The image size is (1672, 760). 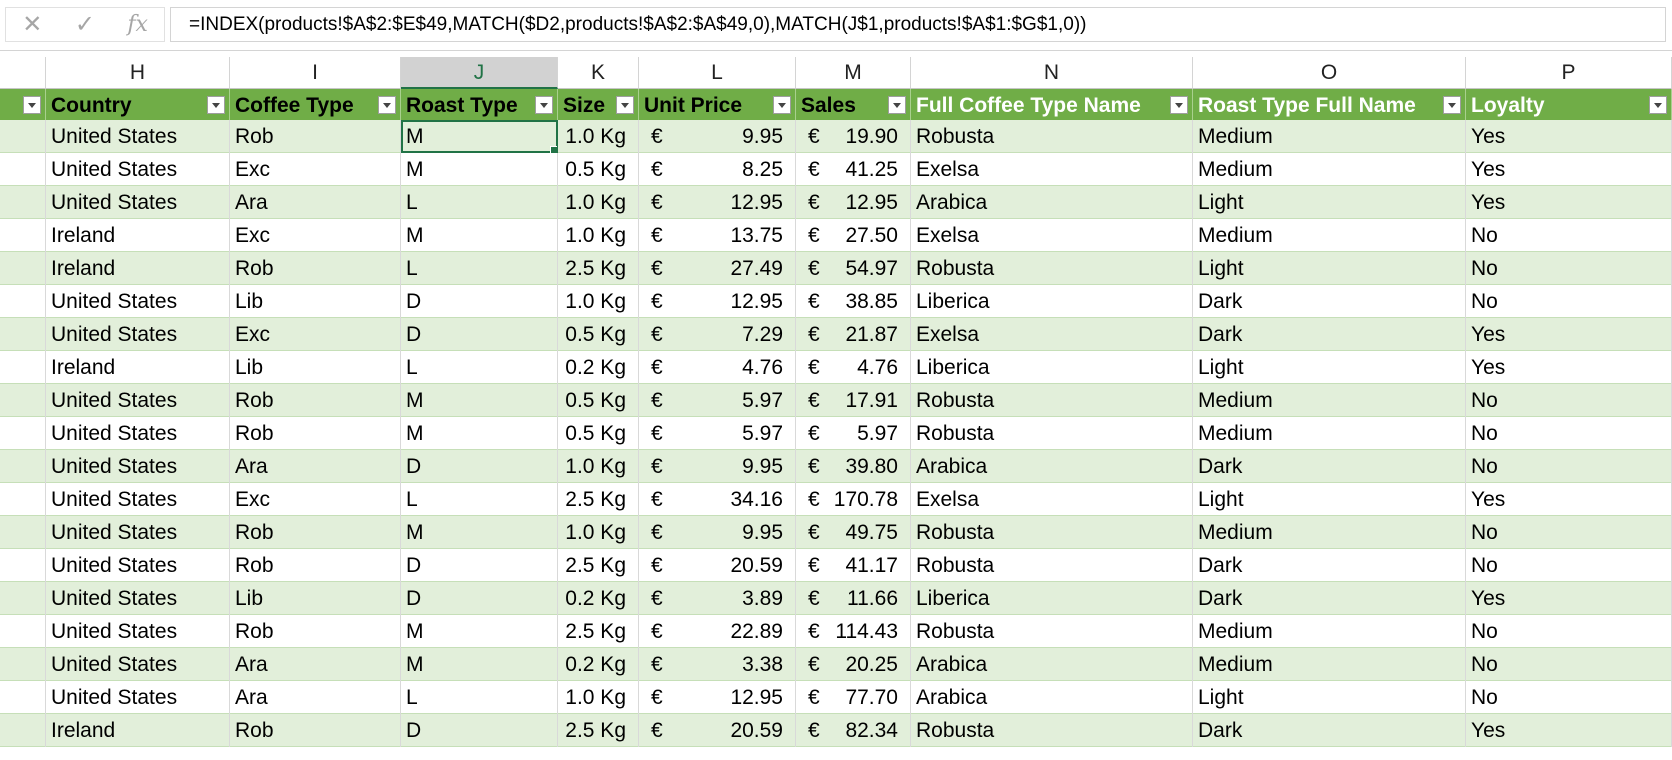 What do you see at coordinates (853, 73) in the screenshot?
I see `column-header-m: M` at bounding box center [853, 73].